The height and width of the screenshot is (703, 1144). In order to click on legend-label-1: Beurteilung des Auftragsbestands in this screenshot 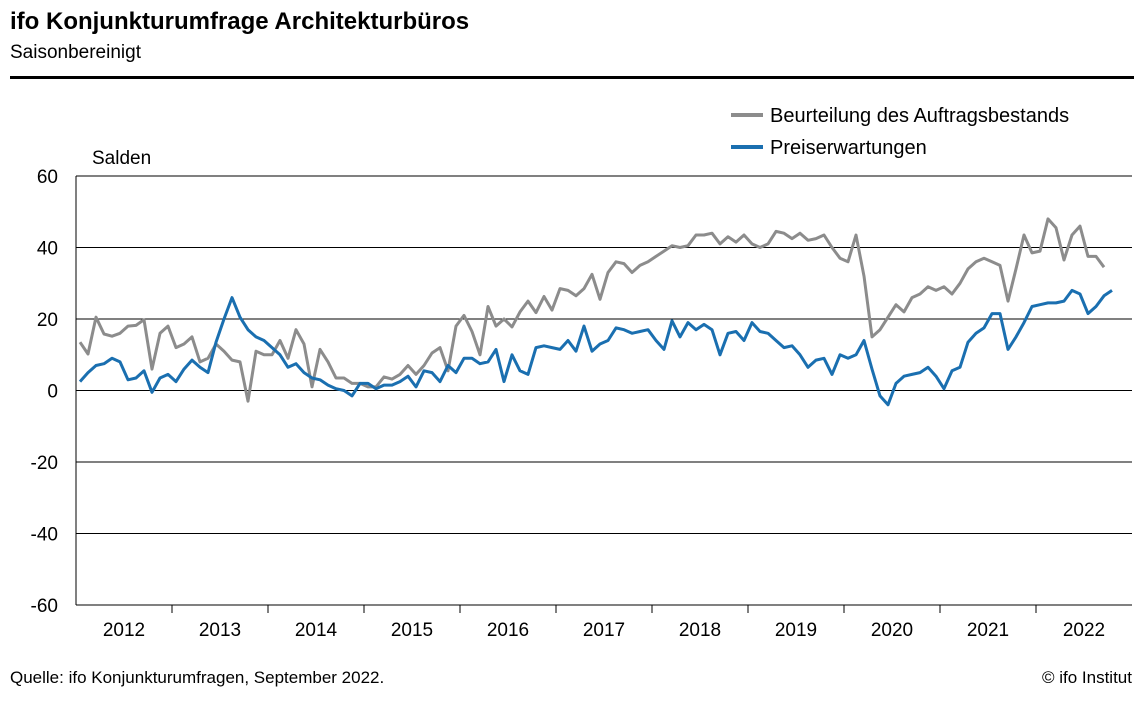, I will do `click(919, 116)`.